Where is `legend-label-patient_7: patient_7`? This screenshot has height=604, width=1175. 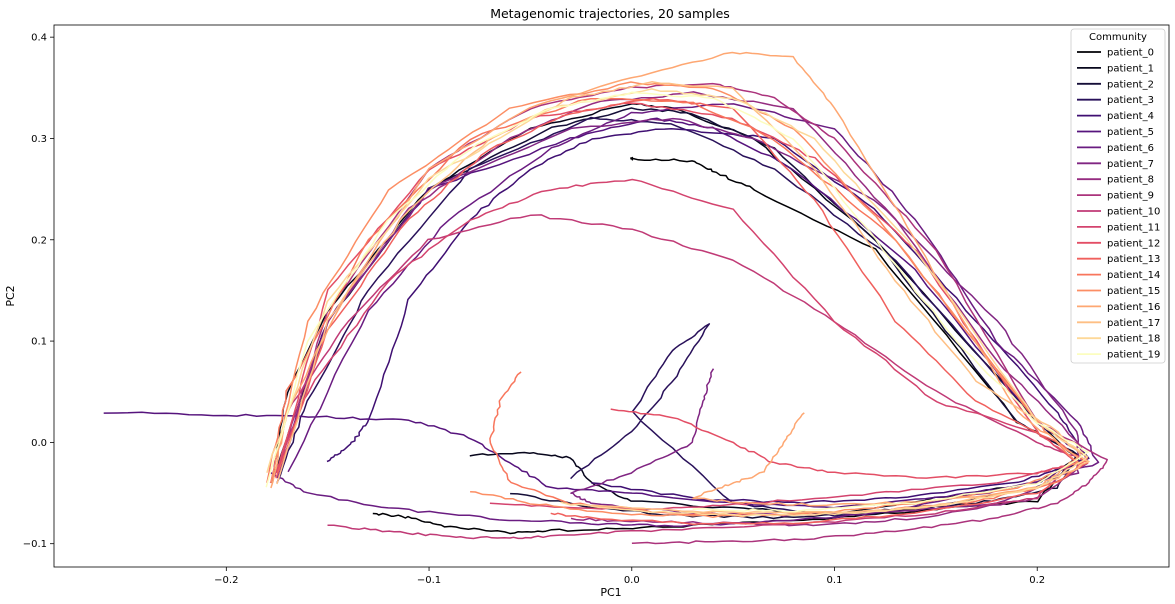 legend-label-patient_7: patient_7 is located at coordinates (1130, 164).